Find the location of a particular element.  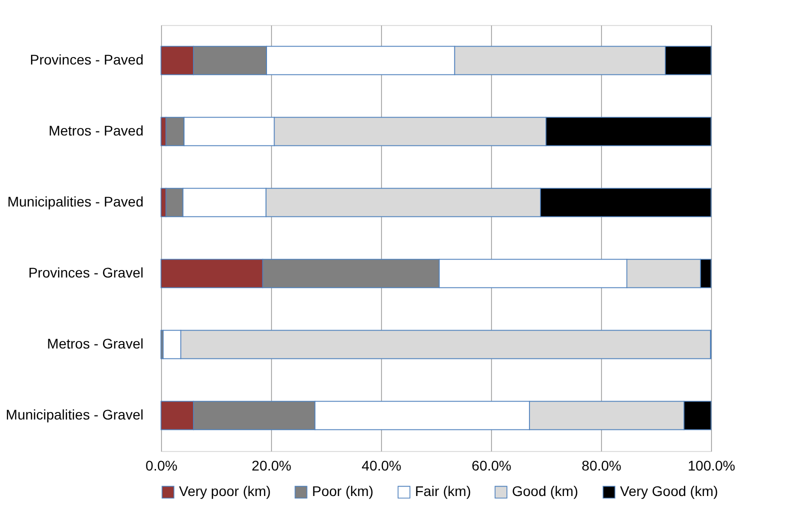

x-tick-label: 0.0% is located at coordinates (162, 466).